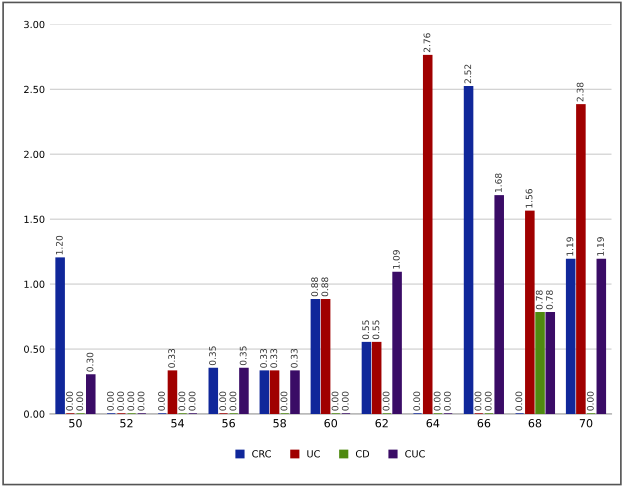 The height and width of the screenshot is (487, 624). Describe the element at coordinates (126, 423) in the screenshot. I see `x-tick-label: 52` at that location.